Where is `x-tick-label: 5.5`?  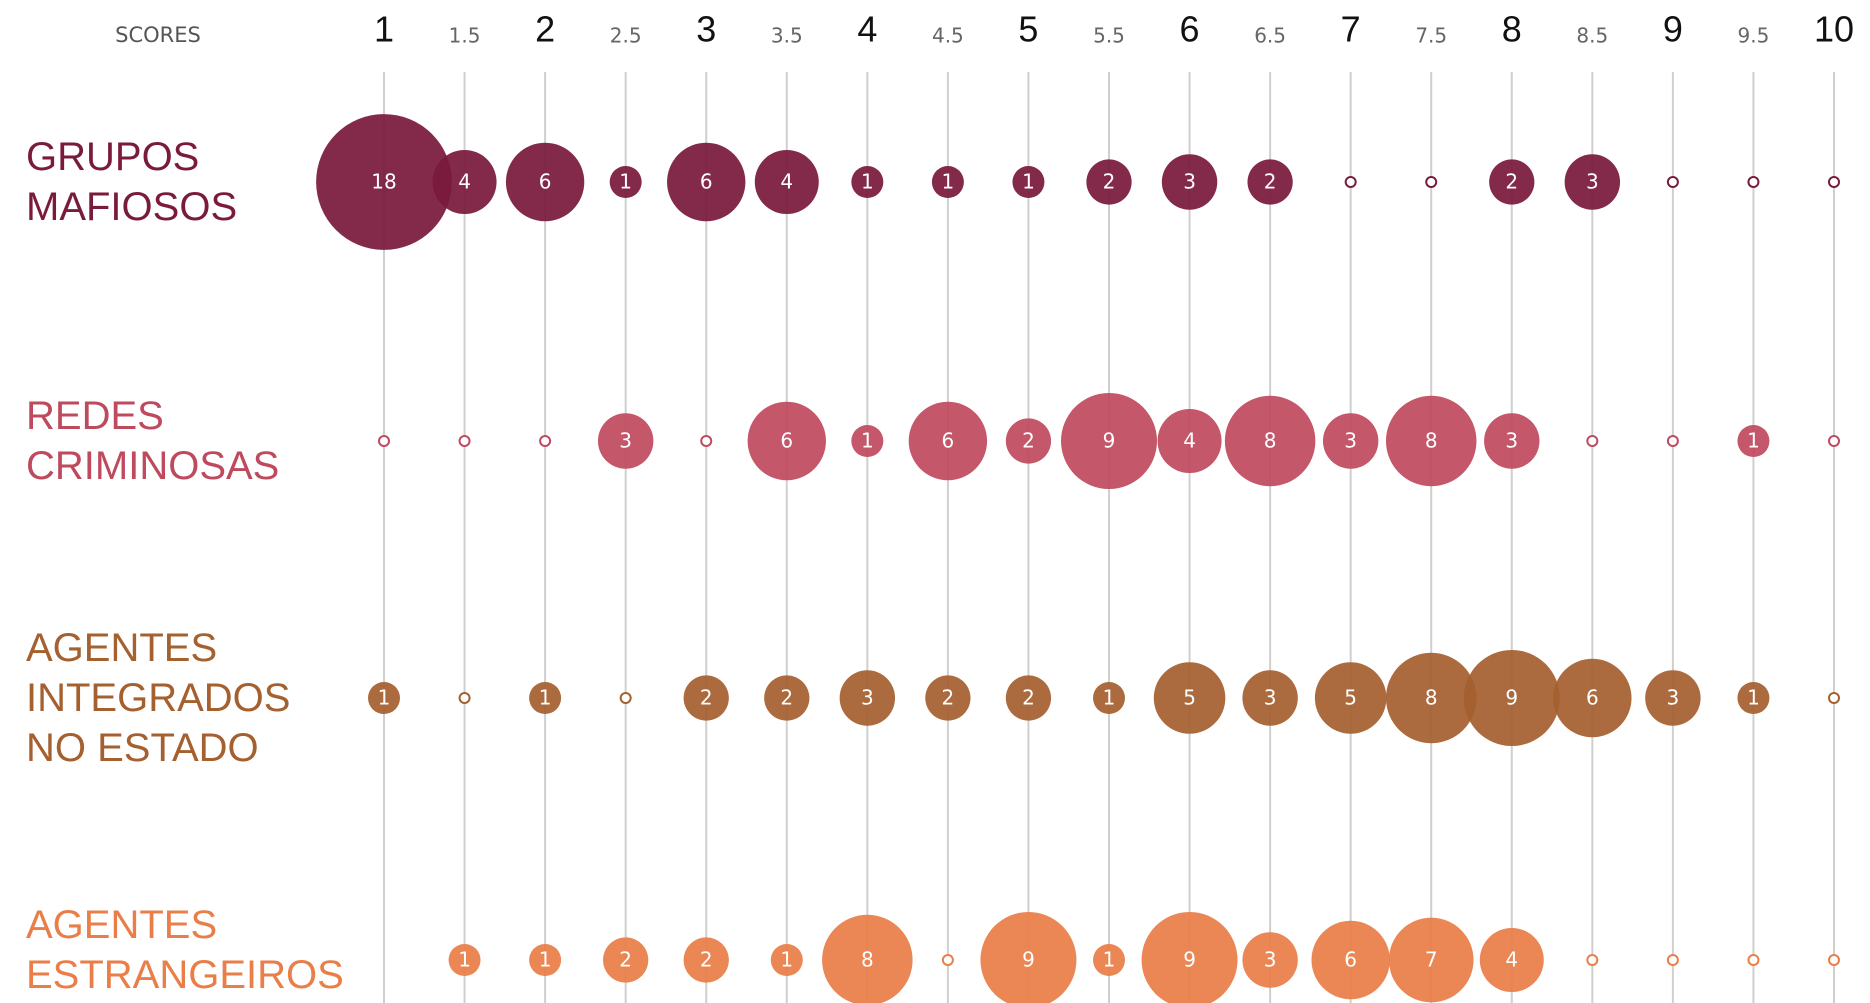
x-tick-label: 5.5 is located at coordinates (1109, 36).